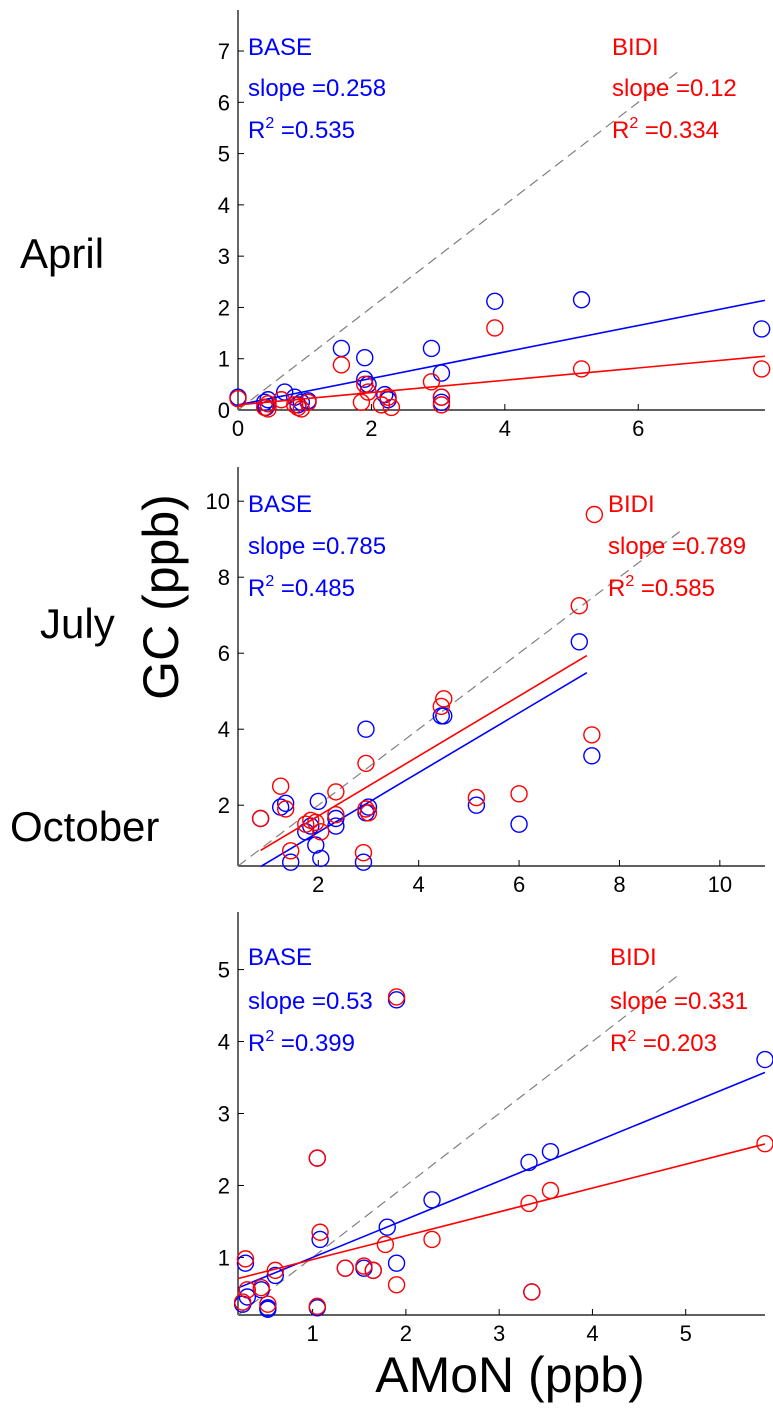 The image size is (773, 1412). I want to click on x-tick-label: 8, so click(619, 884).